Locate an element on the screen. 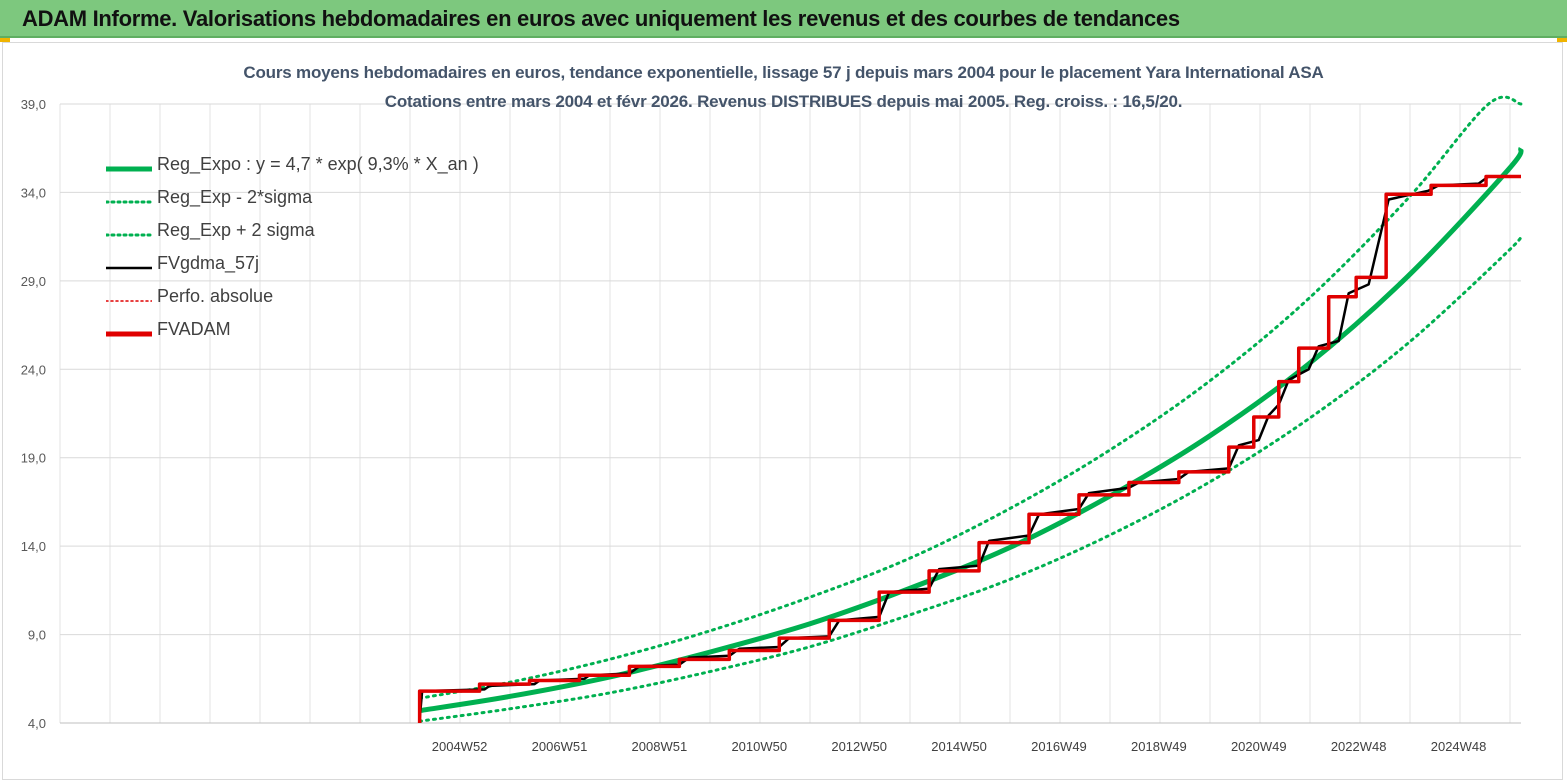  legend-item-high: Reg_Exp + 2 sigma is located at coordinates (306, 234).